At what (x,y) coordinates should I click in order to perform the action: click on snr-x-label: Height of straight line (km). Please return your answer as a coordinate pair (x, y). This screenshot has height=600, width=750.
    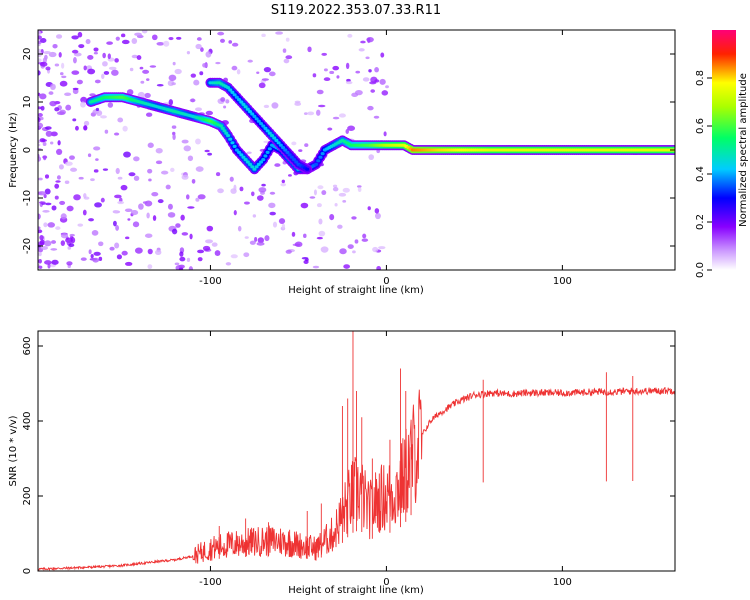
    Looking at the image, I should click on (356, 590).